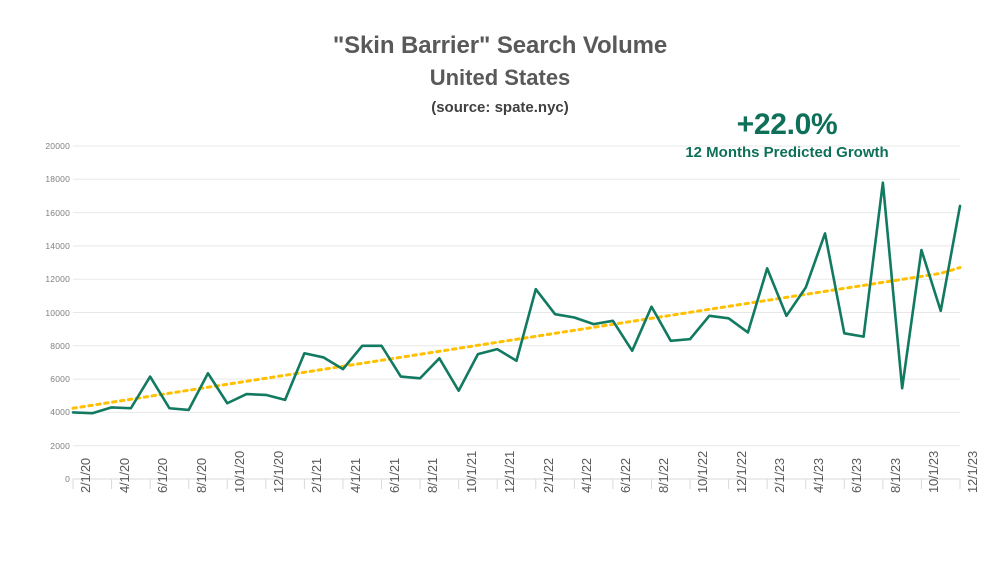  What do you see at coordinates (741, 472) in the screenshot?
I see `x-tick-label: 12/1/22` at bounding box center [741, 472].